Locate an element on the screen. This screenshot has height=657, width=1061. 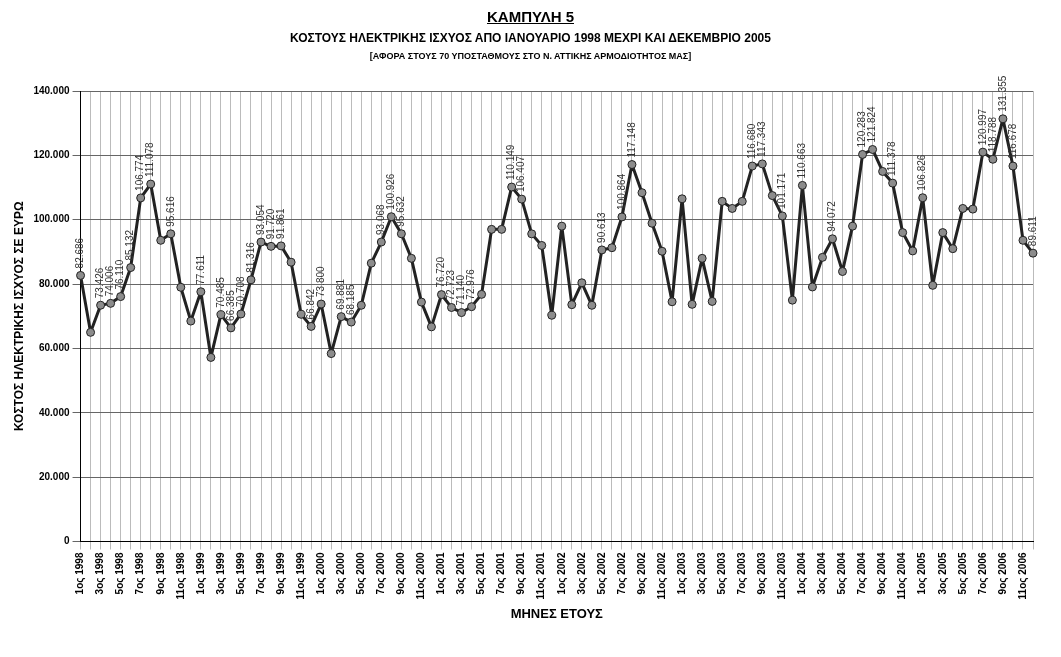
x-tick-label: 1ος 1999 is located at coordinates (200, 573).